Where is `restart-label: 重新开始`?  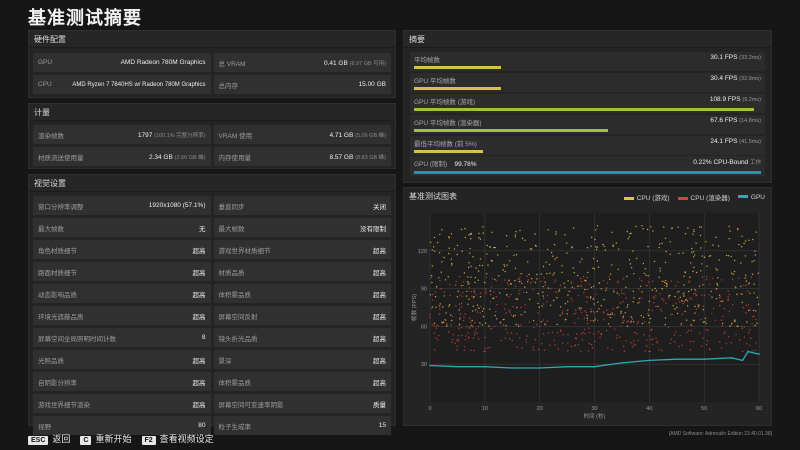
restart-label: 重新开始 is located at coordinates (113, 439).